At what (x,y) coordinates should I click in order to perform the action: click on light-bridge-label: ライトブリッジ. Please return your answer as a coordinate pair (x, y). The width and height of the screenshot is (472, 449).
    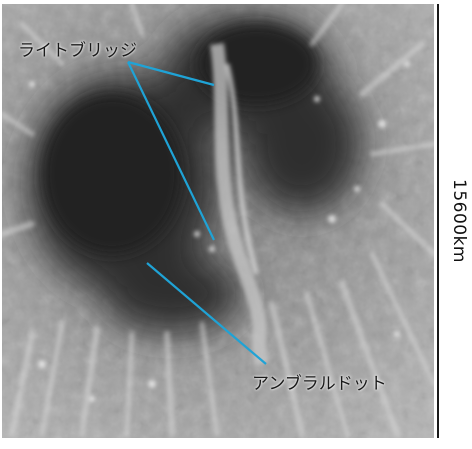
    Looking at the image, I should click on (77, 51).